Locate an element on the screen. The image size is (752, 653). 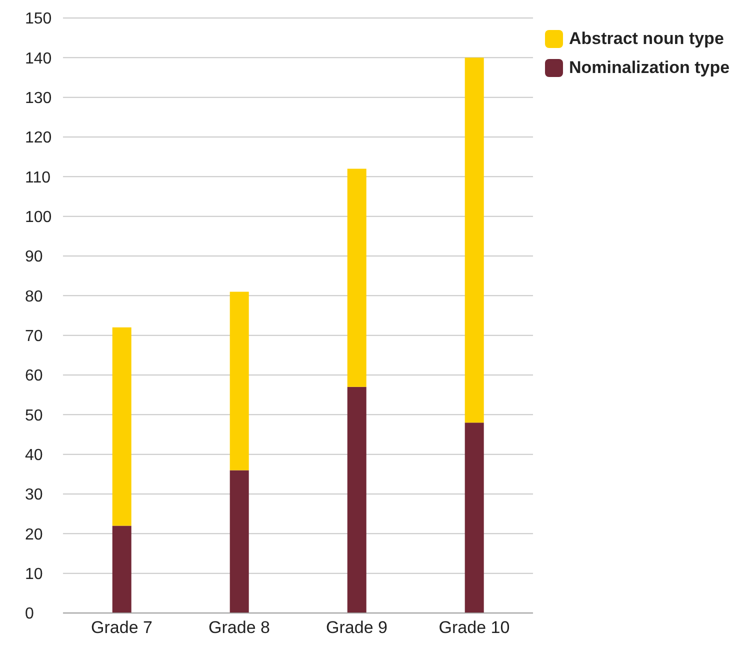
y-tick-label: 20 is located at coordinates (34, 535).